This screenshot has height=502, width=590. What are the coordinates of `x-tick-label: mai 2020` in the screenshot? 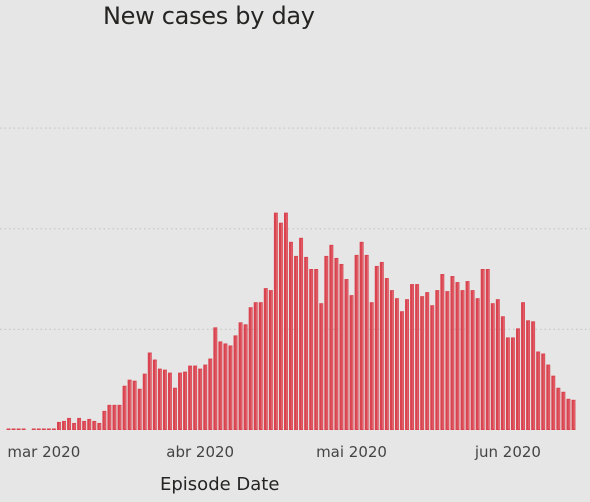 It's located at (351, 452).